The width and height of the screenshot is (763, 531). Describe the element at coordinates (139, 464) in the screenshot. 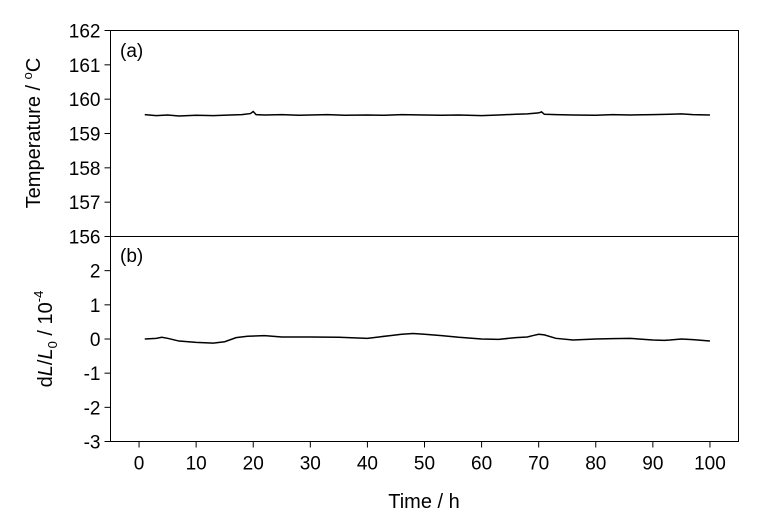

I see `x-tick-label-0: 0` at that location.